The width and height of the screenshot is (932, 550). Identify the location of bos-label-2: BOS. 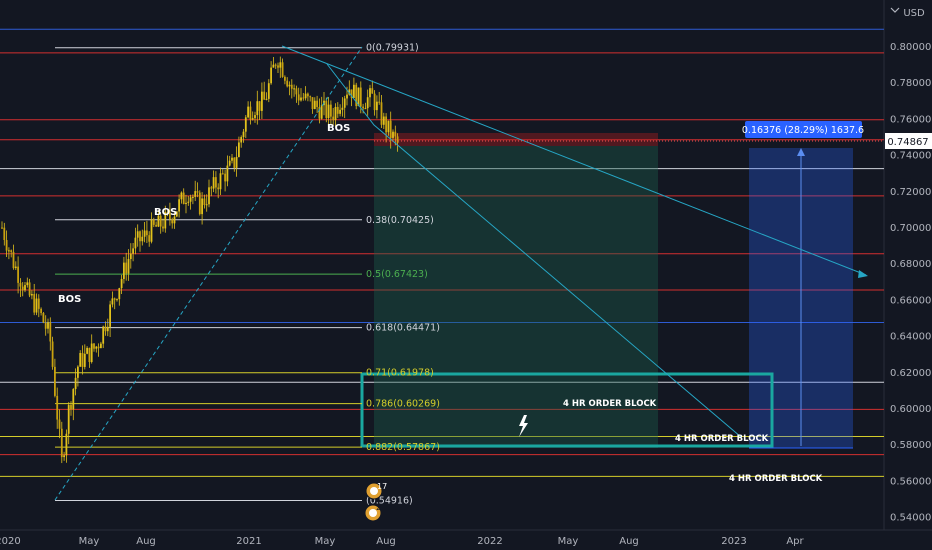
(165, 212).